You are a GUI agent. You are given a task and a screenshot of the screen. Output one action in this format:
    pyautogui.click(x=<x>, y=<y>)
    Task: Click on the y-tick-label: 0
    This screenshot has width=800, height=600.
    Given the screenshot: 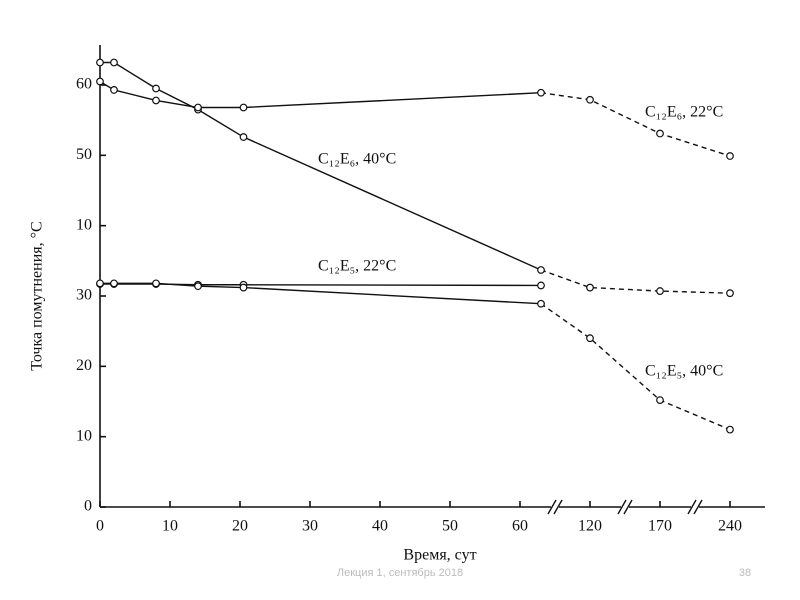 What is the action you would take?
    pyautogui.click(x=88, y=506)
    